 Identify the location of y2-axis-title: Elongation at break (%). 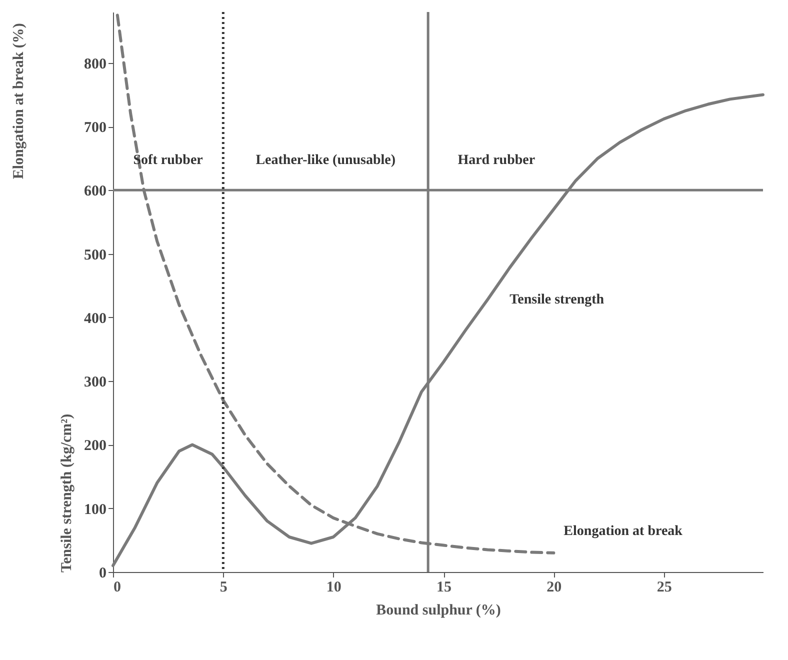
(19, 101).